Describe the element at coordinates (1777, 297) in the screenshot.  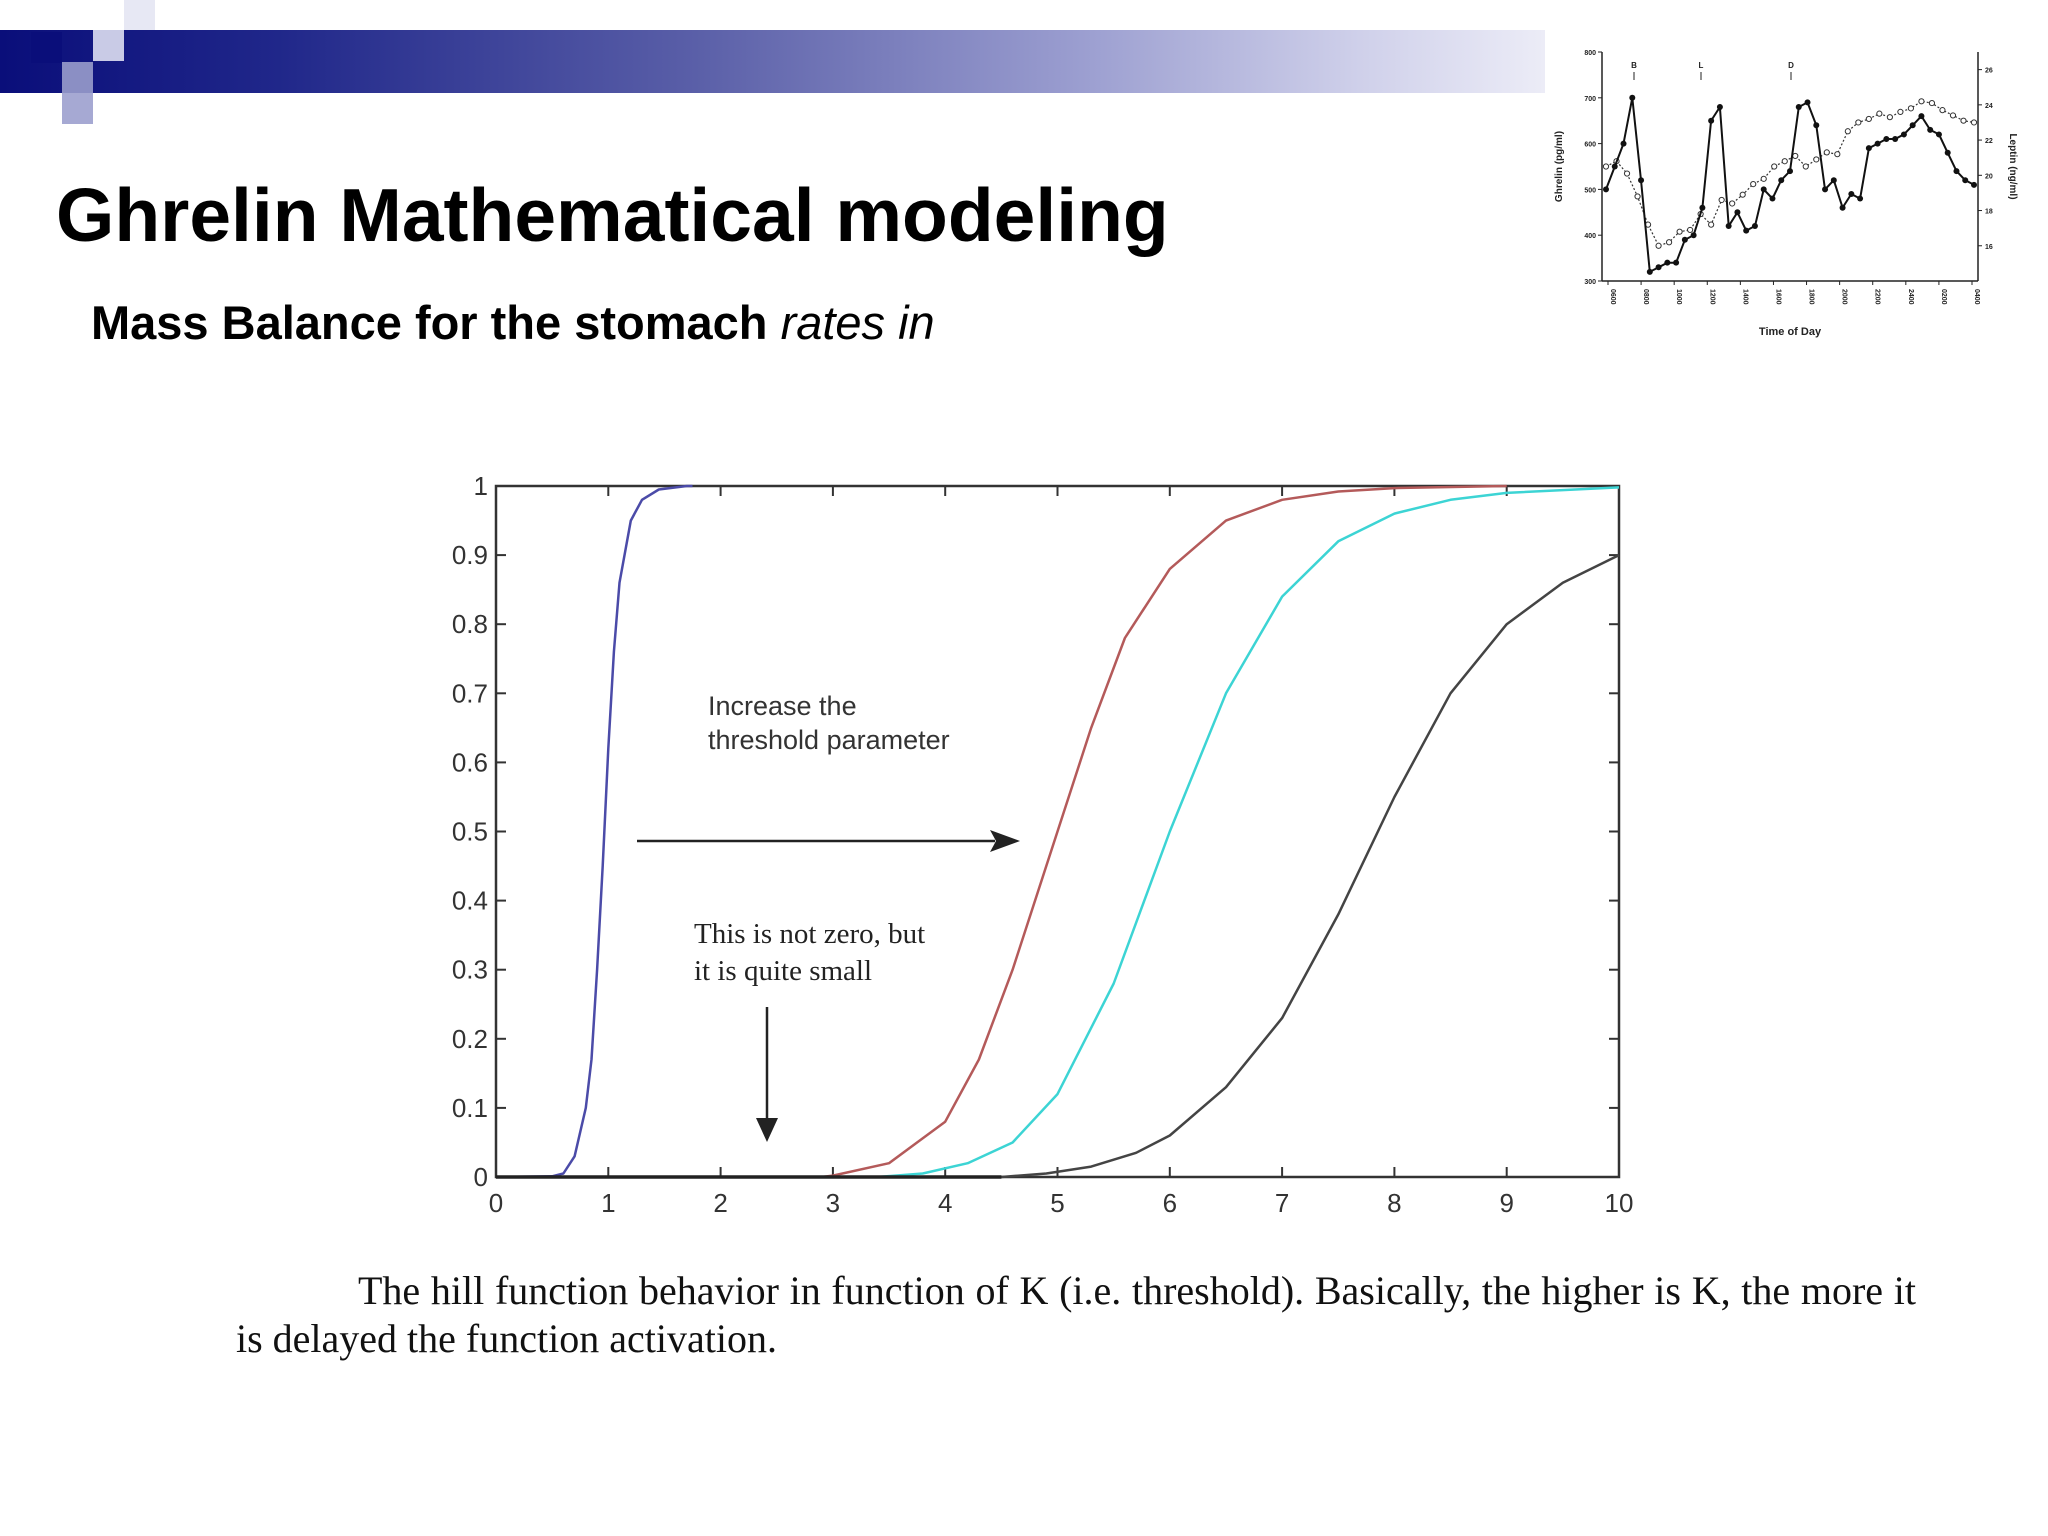
I see `inset-x-tick-label: 1600` at that location.